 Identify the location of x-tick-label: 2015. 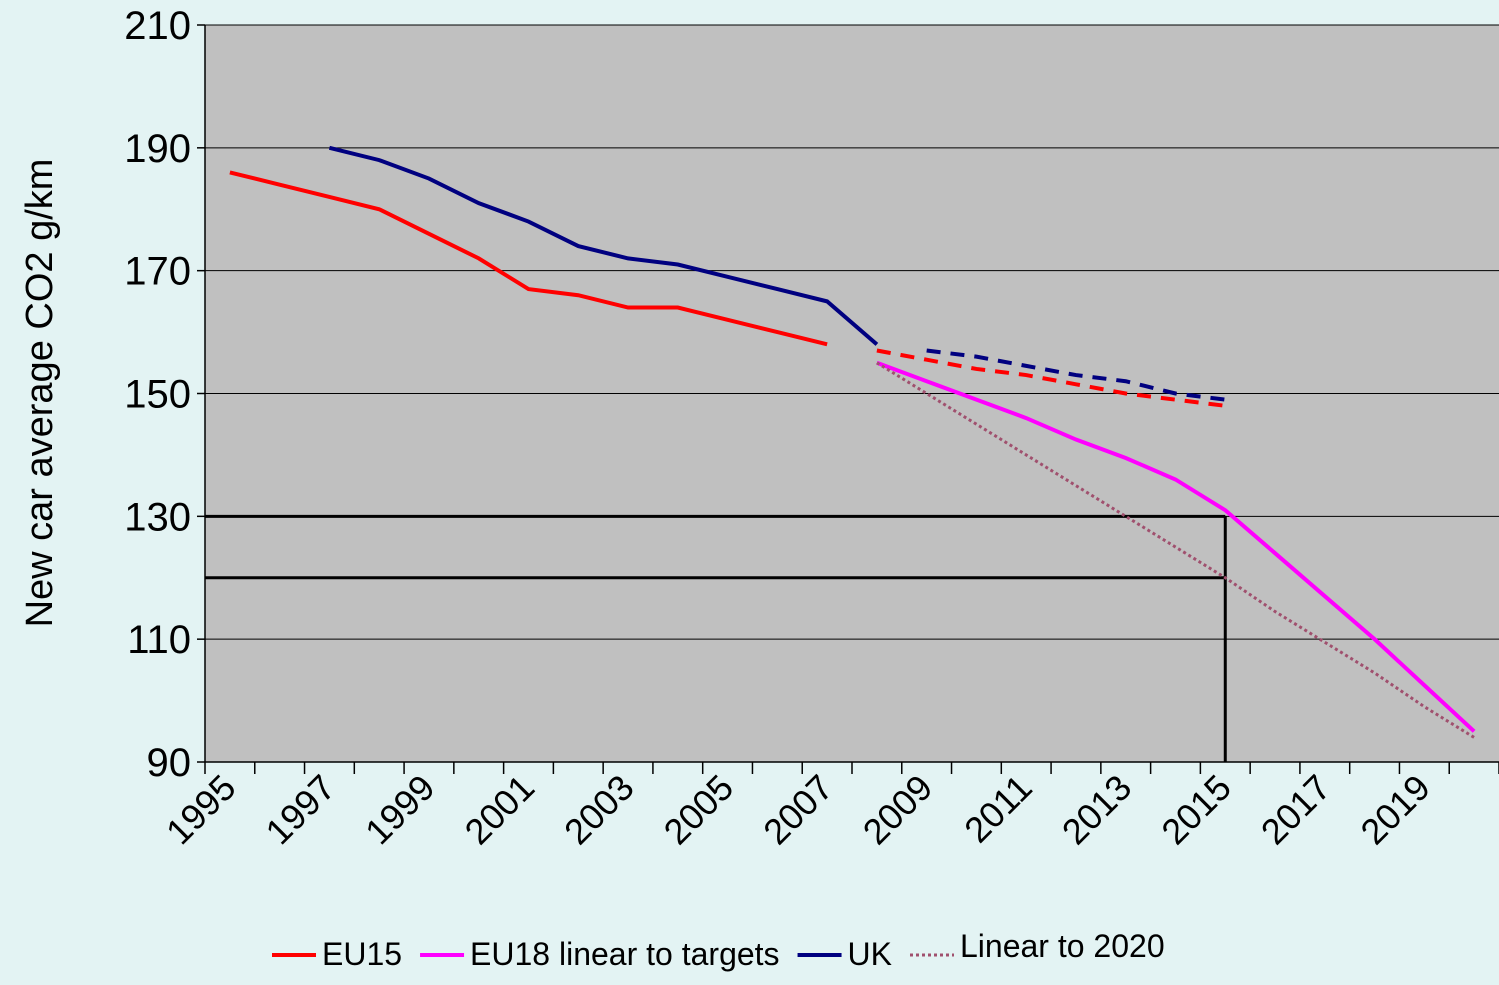
(1196, 810).